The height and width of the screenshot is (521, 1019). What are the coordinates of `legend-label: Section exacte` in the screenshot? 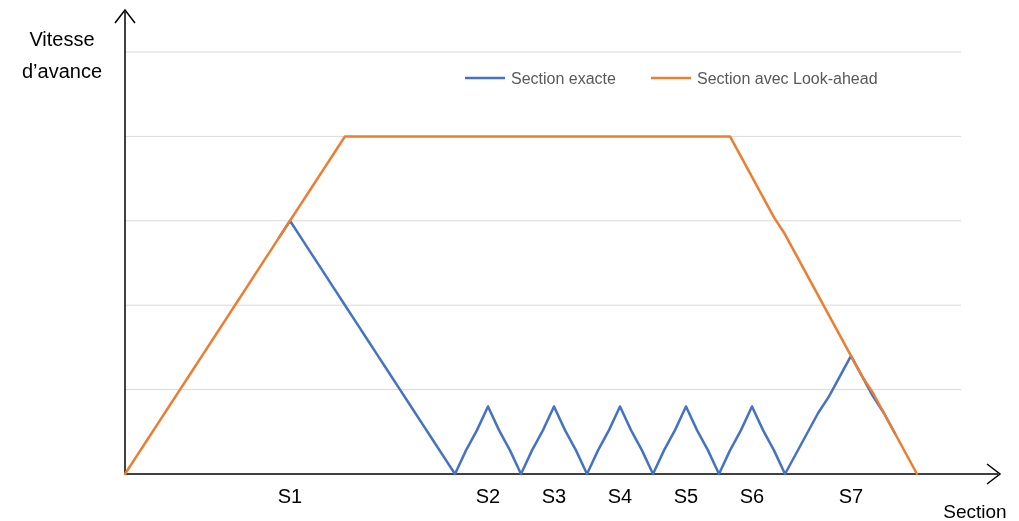 It's located at (564, 78).